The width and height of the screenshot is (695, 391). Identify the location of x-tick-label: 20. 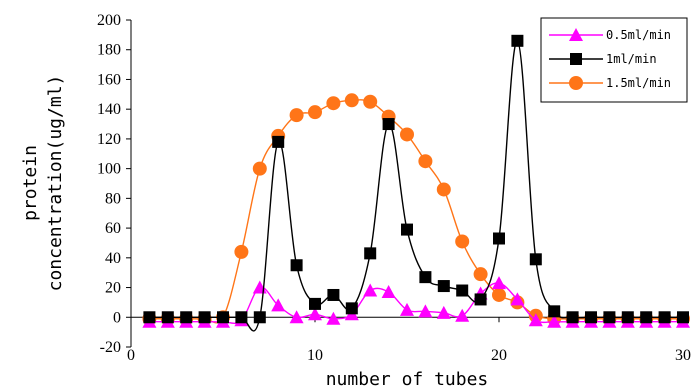
(499, 355).